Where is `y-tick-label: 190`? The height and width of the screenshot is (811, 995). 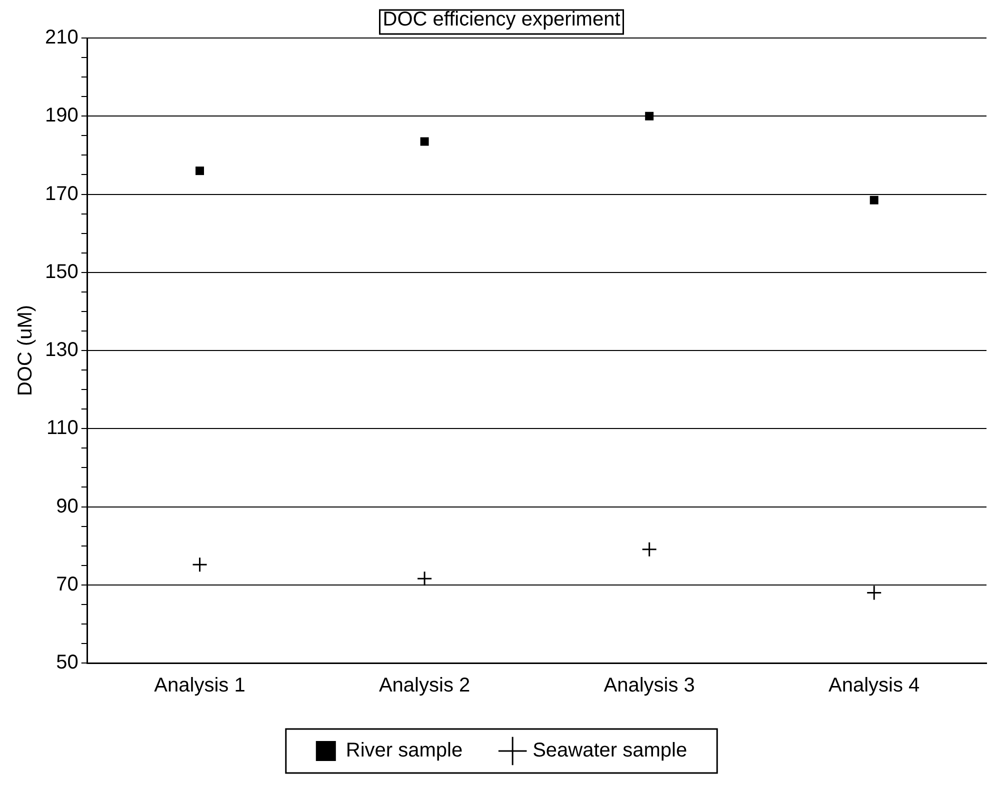
y-tick-label: 190 is located at coordinates (61, 115).